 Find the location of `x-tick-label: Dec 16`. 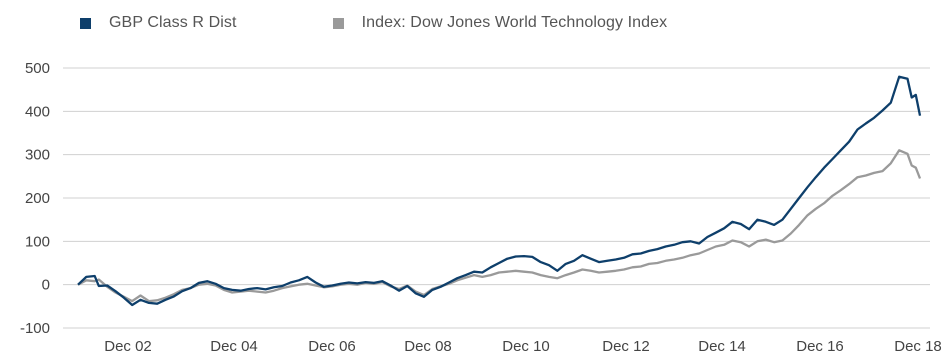

x-tick-label: Dec 16 is located at coordinates (820, 345).